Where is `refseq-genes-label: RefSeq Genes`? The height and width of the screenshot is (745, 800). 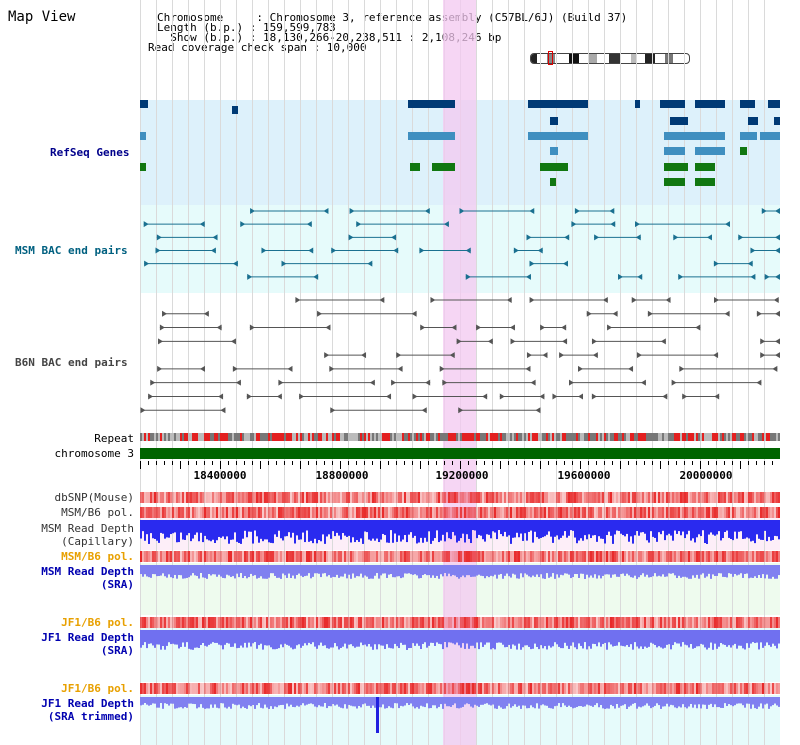 refseq-genes-label: RefSeq Genes is located at coordinates (90, 152).